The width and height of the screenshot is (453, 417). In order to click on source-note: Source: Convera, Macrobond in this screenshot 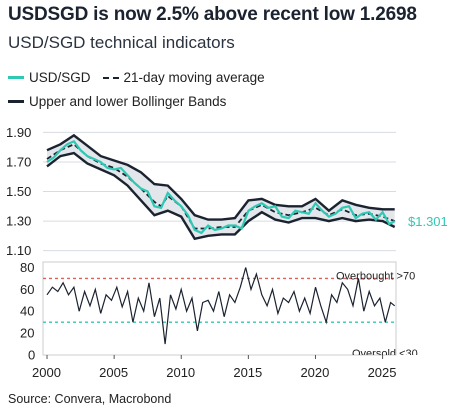, I will do `click(90, 399)`.